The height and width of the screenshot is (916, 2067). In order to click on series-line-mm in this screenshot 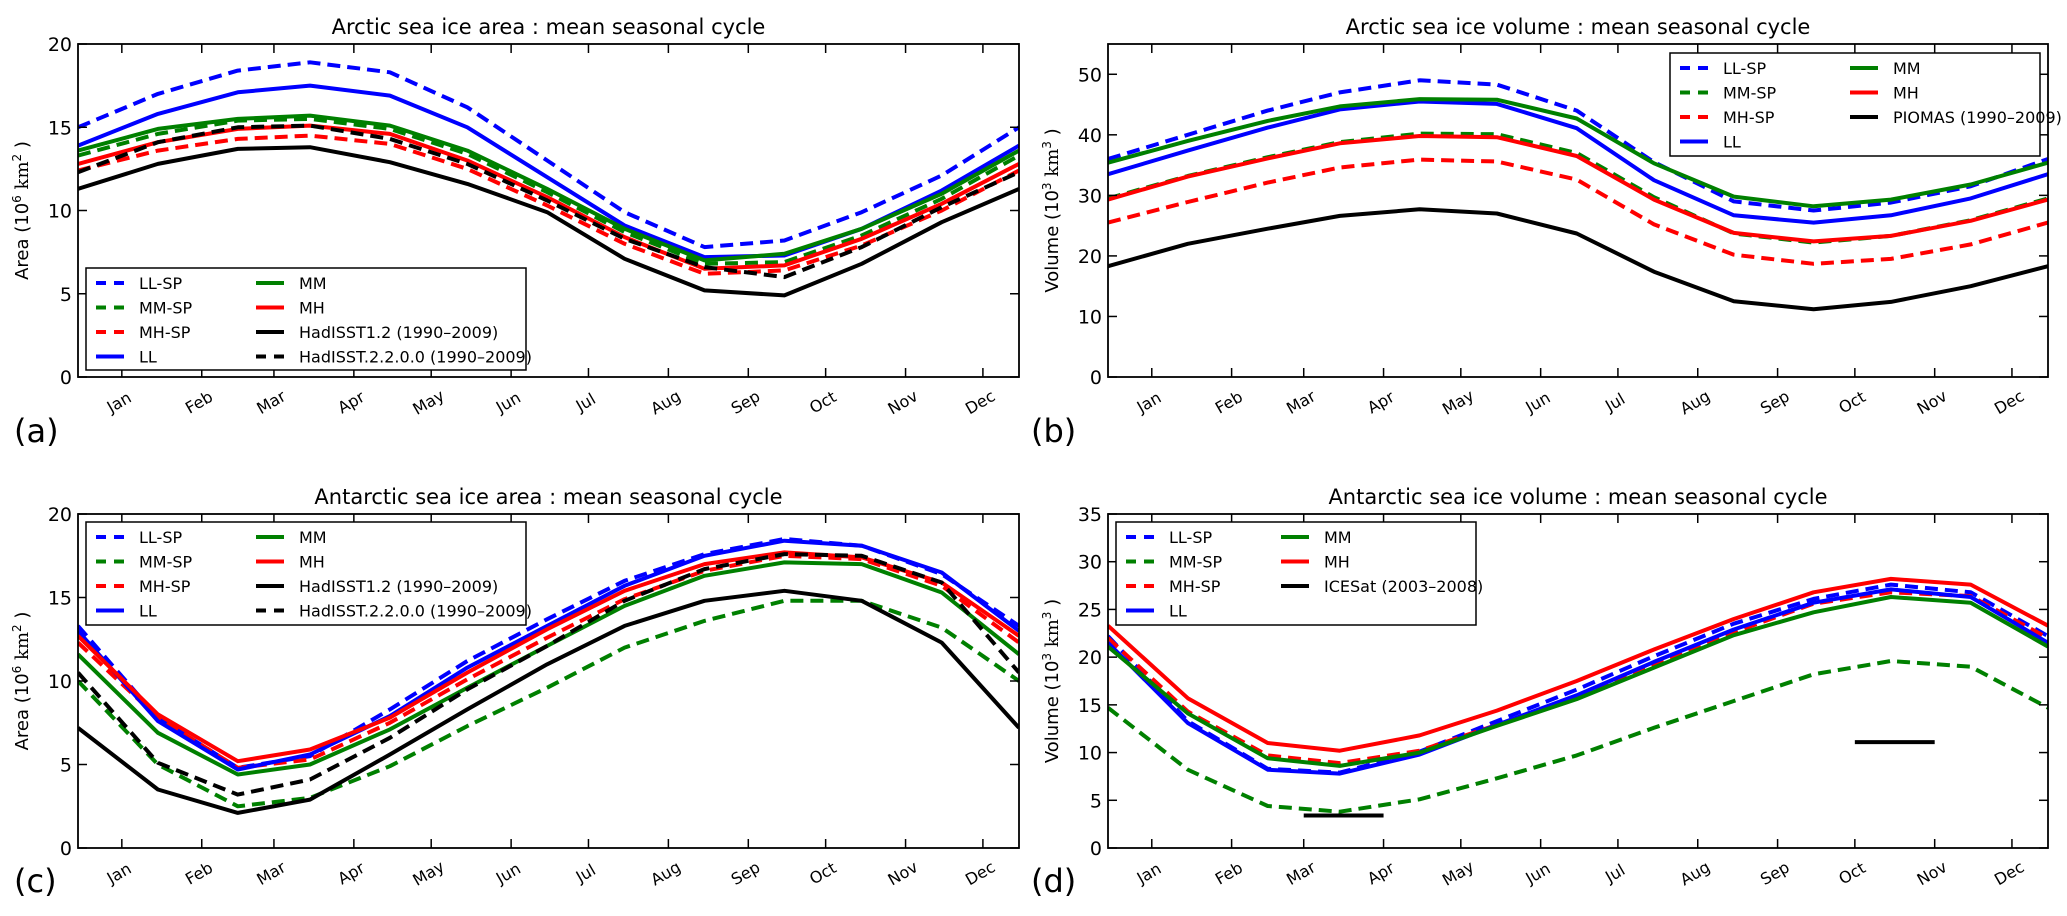, I will do `click(548, 188)`.